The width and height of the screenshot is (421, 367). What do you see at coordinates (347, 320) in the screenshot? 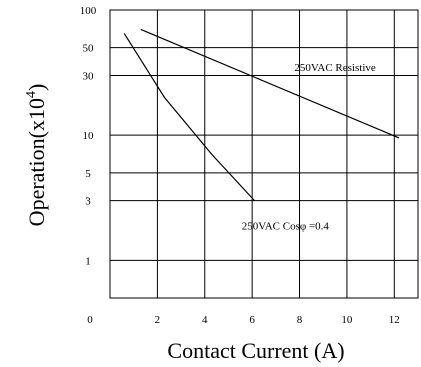
I see `x-tick-label: 10` at bounding box center [347, 320].